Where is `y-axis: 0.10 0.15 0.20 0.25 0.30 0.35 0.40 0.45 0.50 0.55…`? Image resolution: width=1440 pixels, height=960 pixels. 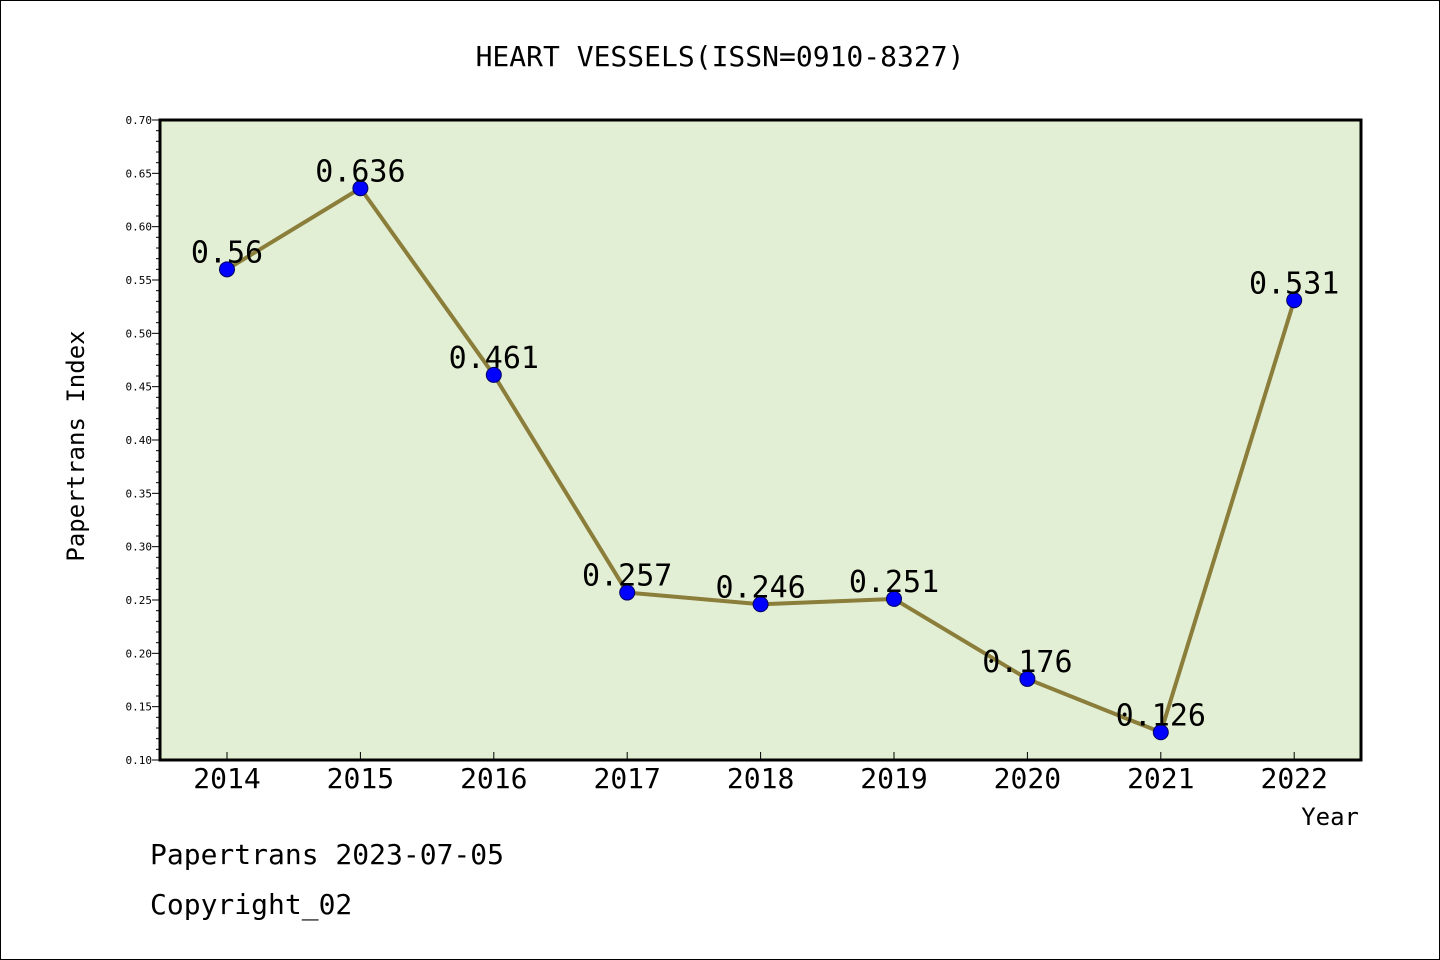 y-axis: 0.10 0.15 0.20 0.25 0.30 0.35 0.40 0.45 0.50 0.55… is located at coordinates (143, 440).